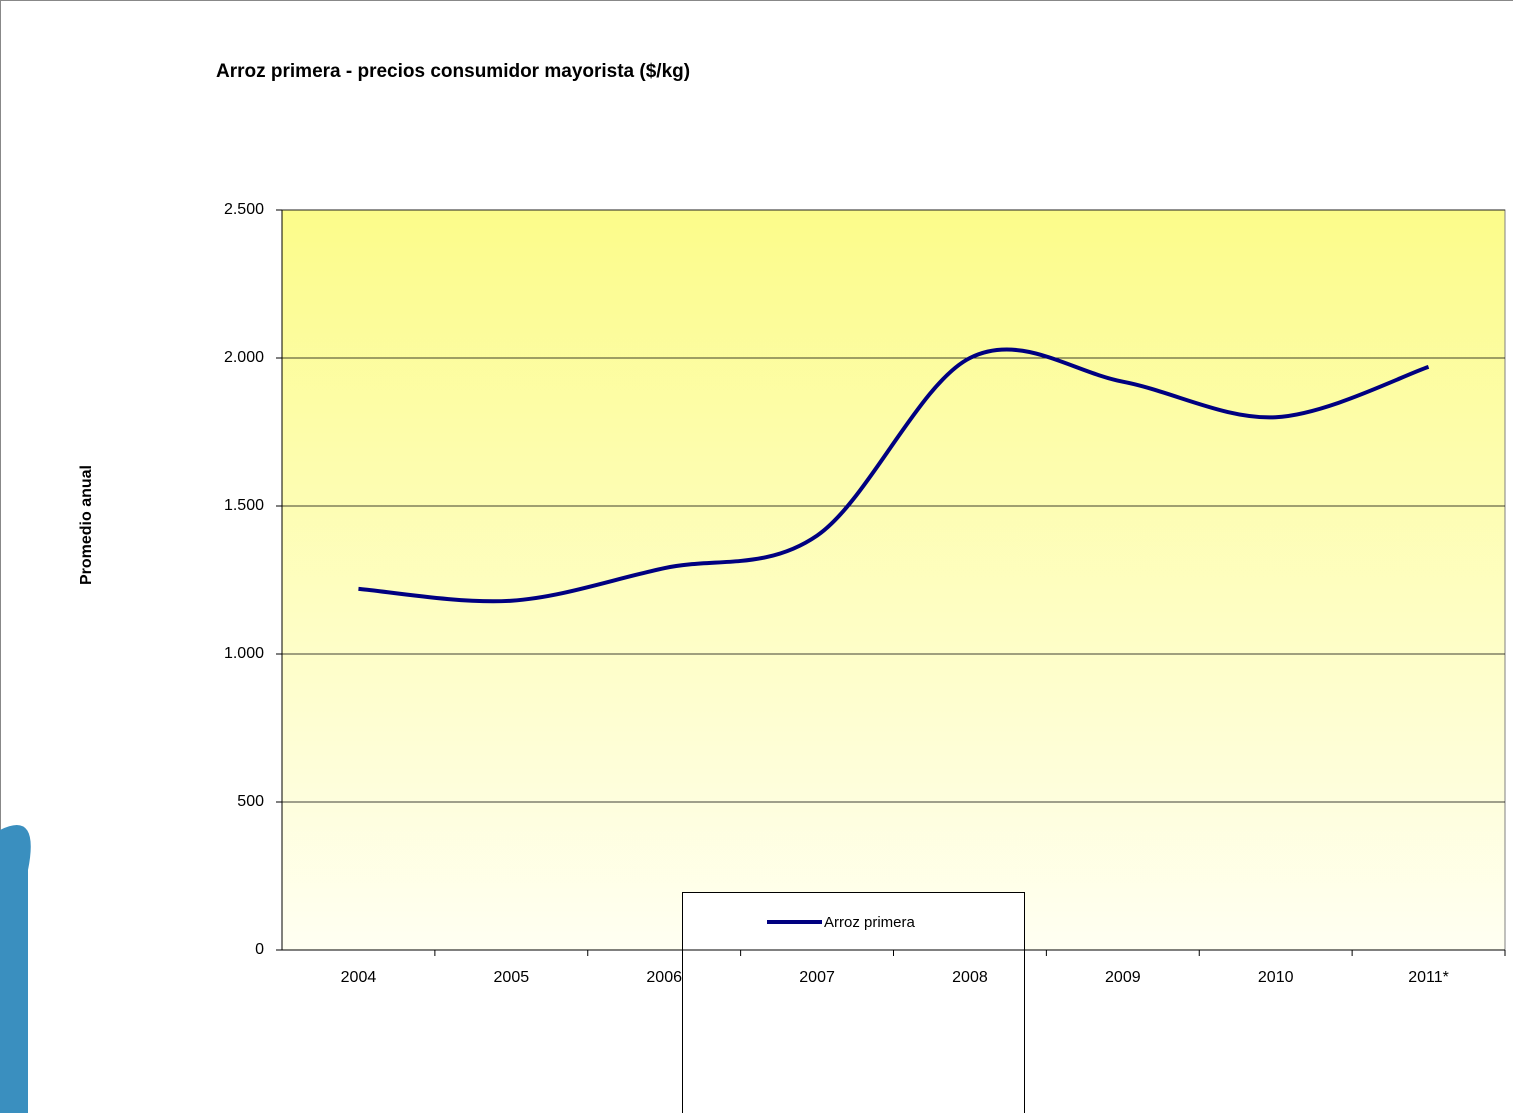  What do you see at coordinates (1123, 977) in the screenshot?
I see `x-tick-label: 2009` at bounding box center [1123, 977].